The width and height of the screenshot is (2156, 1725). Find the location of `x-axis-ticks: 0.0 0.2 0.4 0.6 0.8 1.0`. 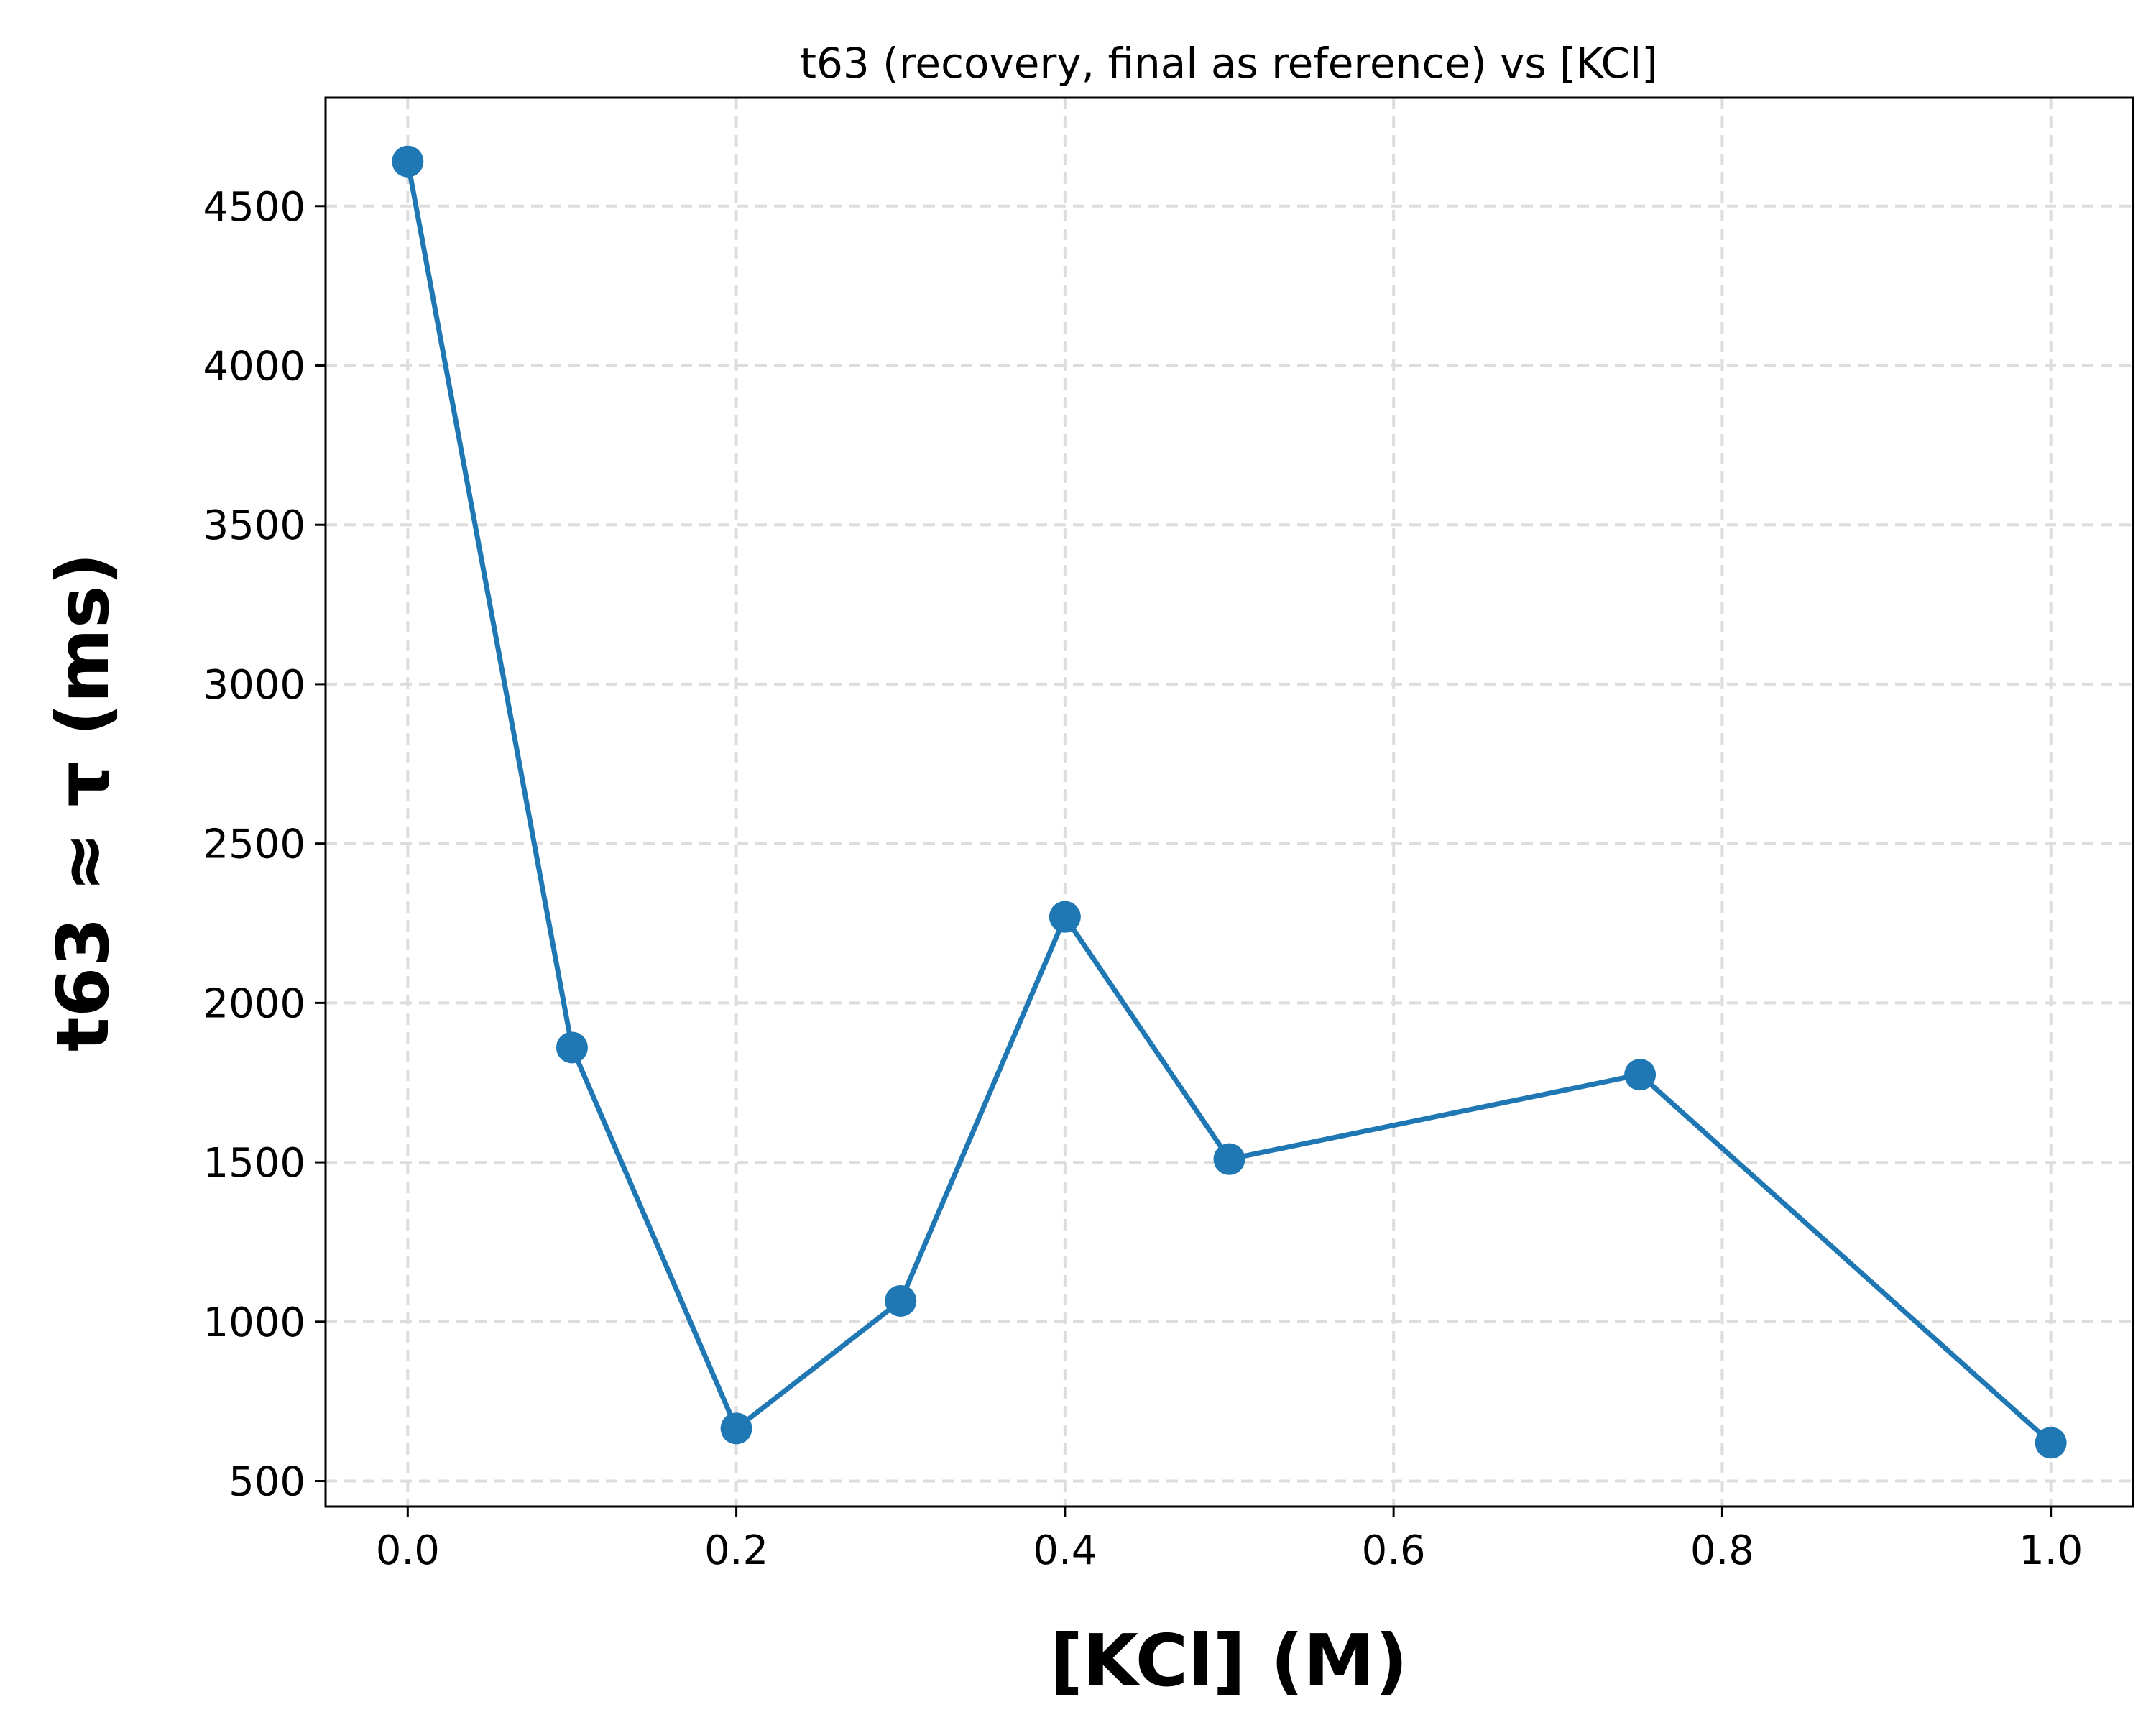

x-axis-ticks: 0.0 0.2 0.4 0.6 0.8 1.0 is located at coordinates (1229, 1540).